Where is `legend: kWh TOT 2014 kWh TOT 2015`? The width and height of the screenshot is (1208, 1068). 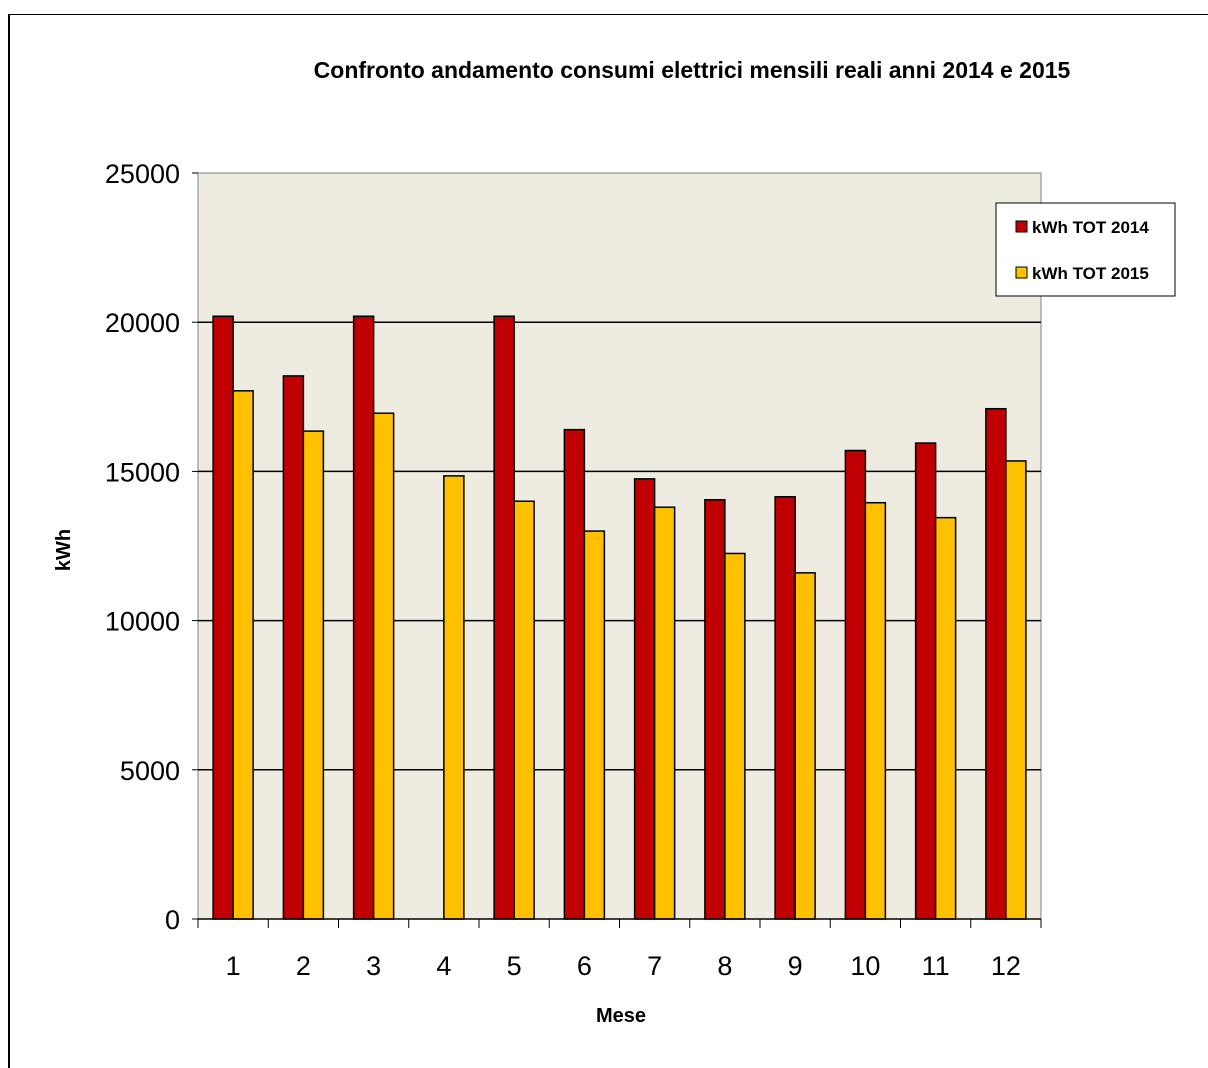 legend: kWh TOT 2014 kWh TOT 2015 is located at coordinates (1085, 249).